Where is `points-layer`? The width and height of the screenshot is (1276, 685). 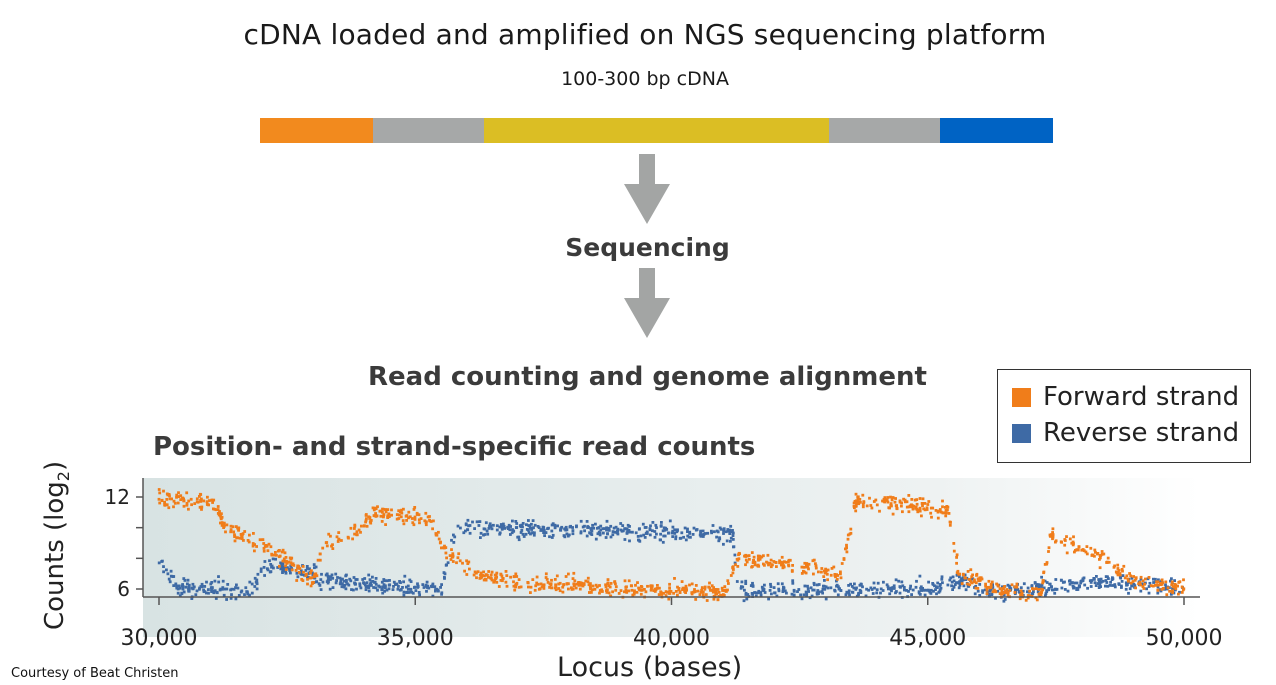 points-layer is located at coordinates (671, 545).